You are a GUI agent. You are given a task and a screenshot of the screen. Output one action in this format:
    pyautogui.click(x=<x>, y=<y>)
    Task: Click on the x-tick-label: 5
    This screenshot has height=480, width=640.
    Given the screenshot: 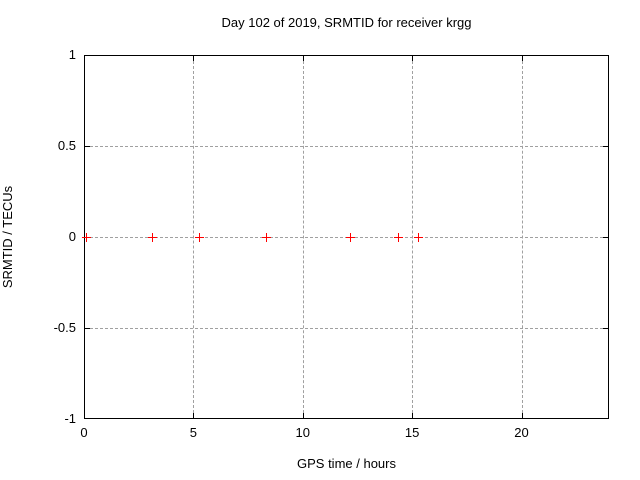 What is the action you would take?
    pyautogui.click(x=193, y=432)
    